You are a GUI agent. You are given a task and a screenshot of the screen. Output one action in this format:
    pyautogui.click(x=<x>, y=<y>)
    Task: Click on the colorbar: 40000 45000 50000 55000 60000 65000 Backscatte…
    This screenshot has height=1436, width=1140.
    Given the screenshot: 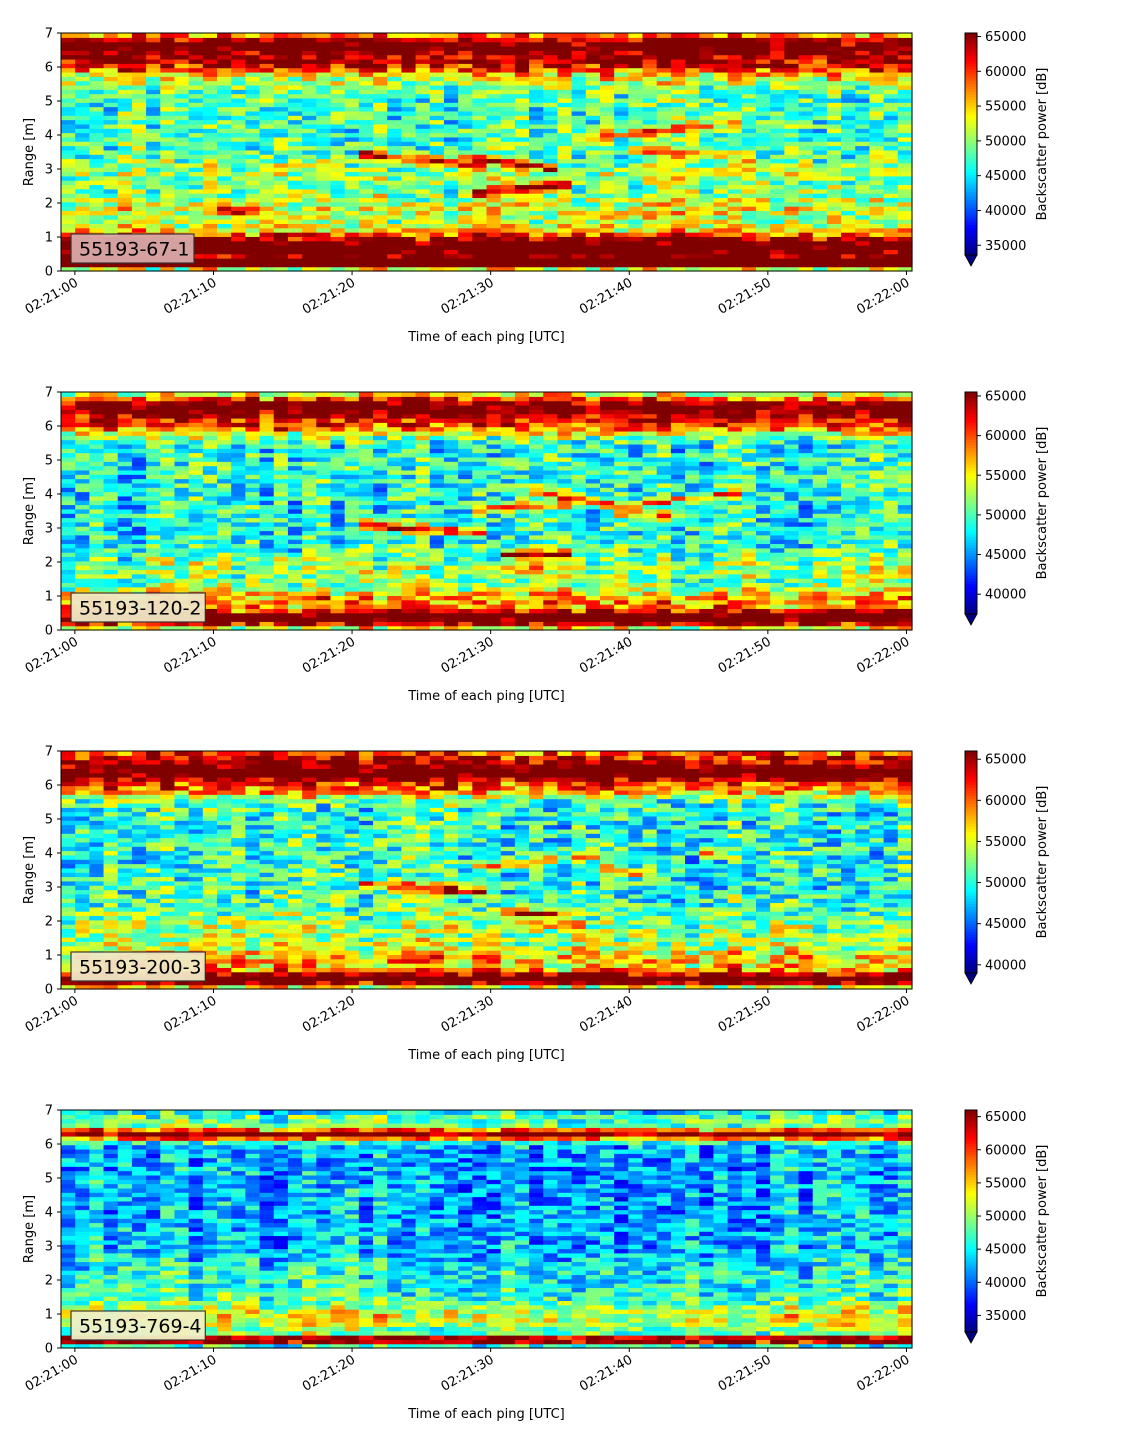 What is the action you would take?
    pyautogui.click(x=1007, y=507)
    